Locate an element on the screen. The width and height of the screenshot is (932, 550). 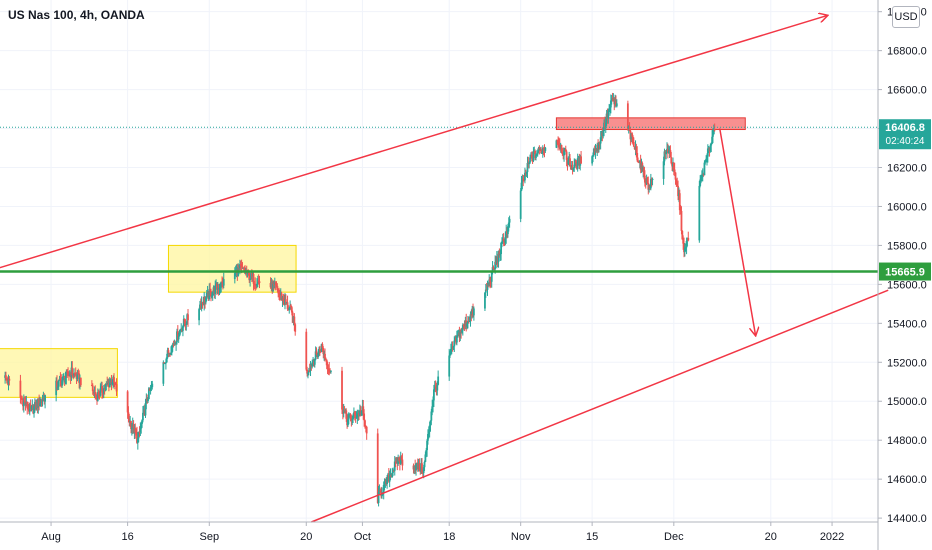
y-tick-label: 14800.0 is located at coordinates (907, 441).